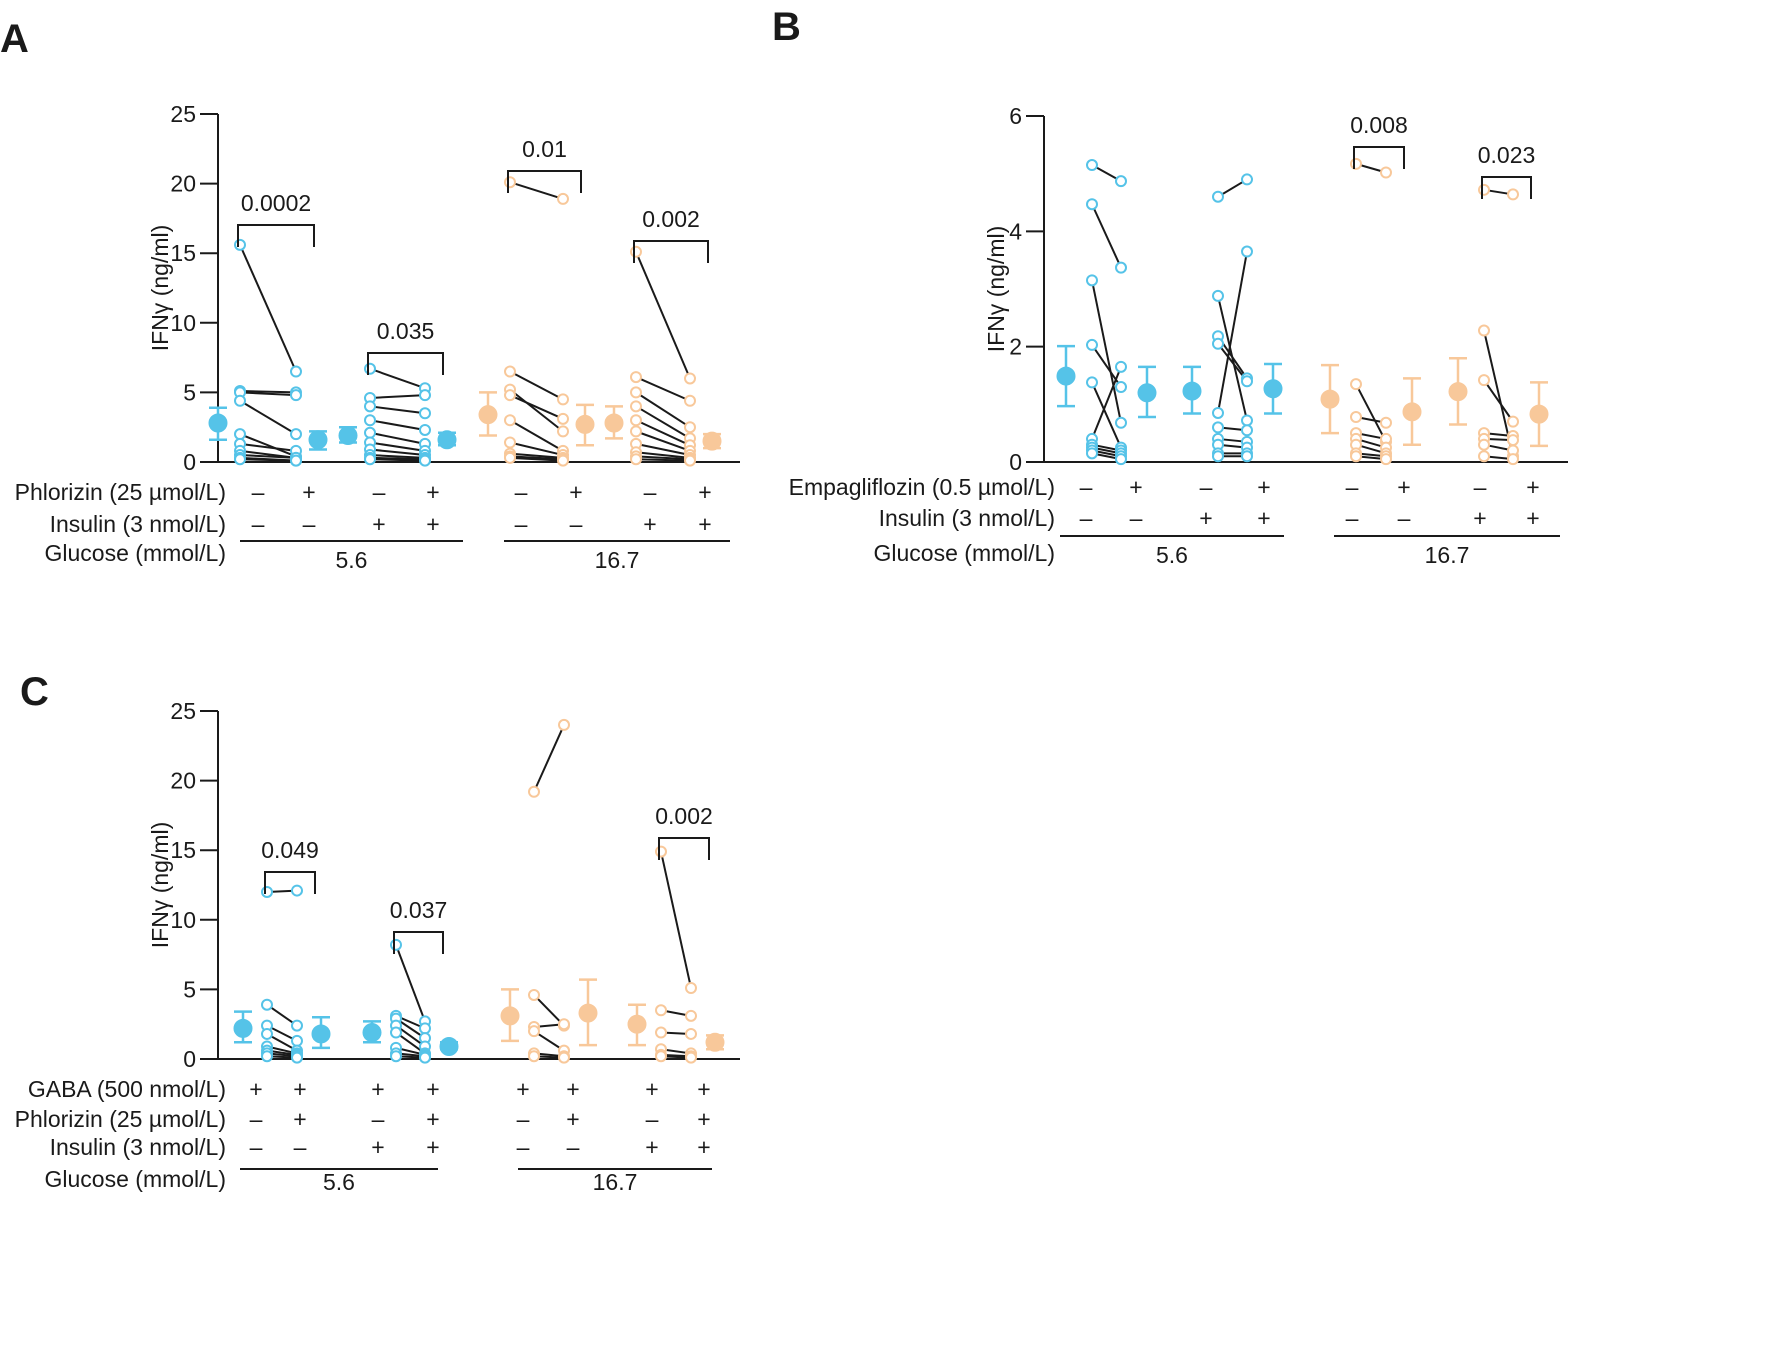  Describe the element at coordinates (1379, 125) in the screenshot. I see `p-value-label: 0.008` at that location.